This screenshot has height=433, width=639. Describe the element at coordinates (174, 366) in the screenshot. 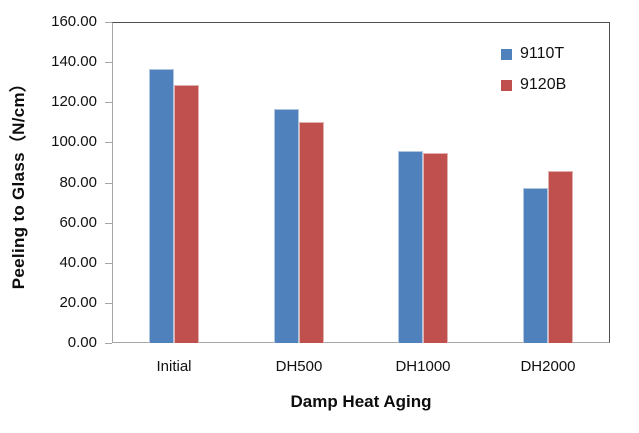

I see `category-label-Initial: Initial` at that location.